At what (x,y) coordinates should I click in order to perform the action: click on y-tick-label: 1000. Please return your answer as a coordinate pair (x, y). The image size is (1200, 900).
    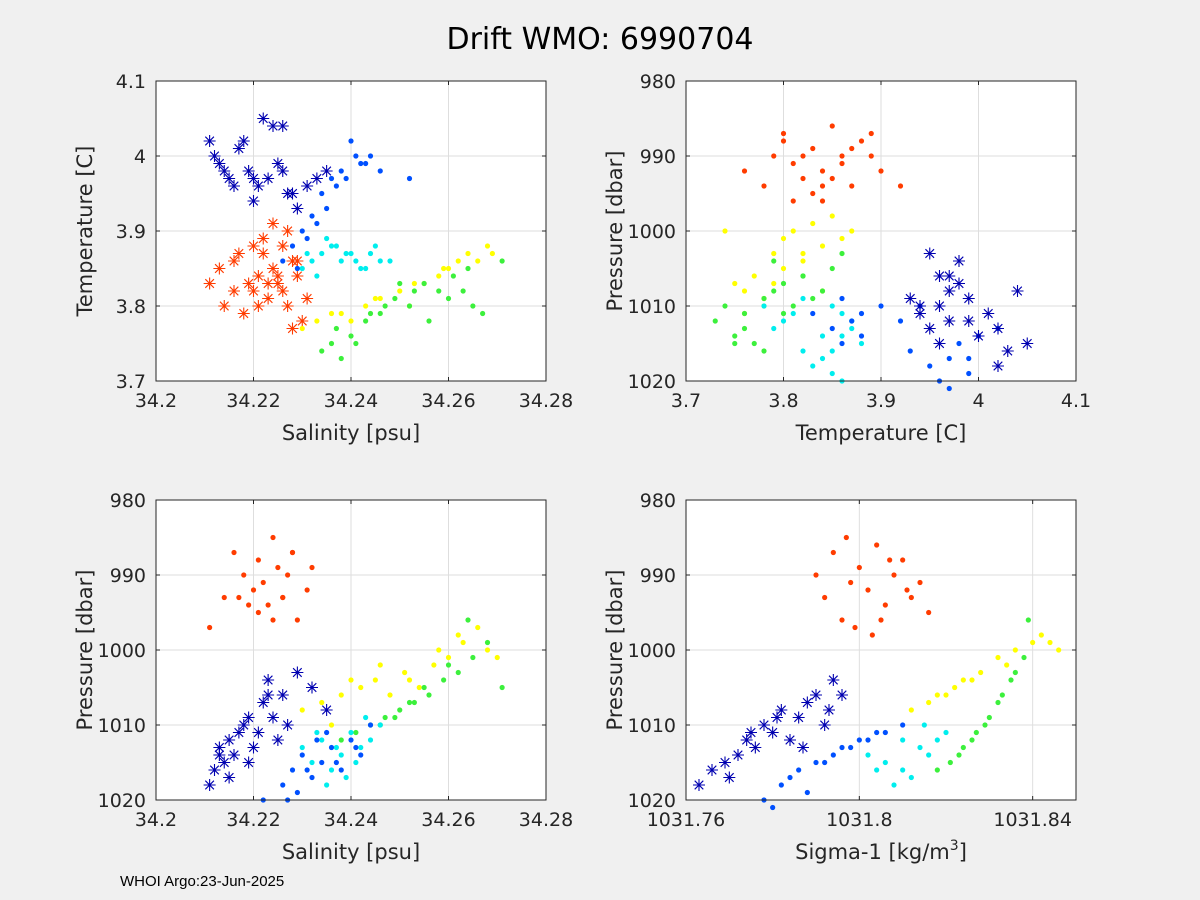
    Looking at the image, I should click on (652, 232).